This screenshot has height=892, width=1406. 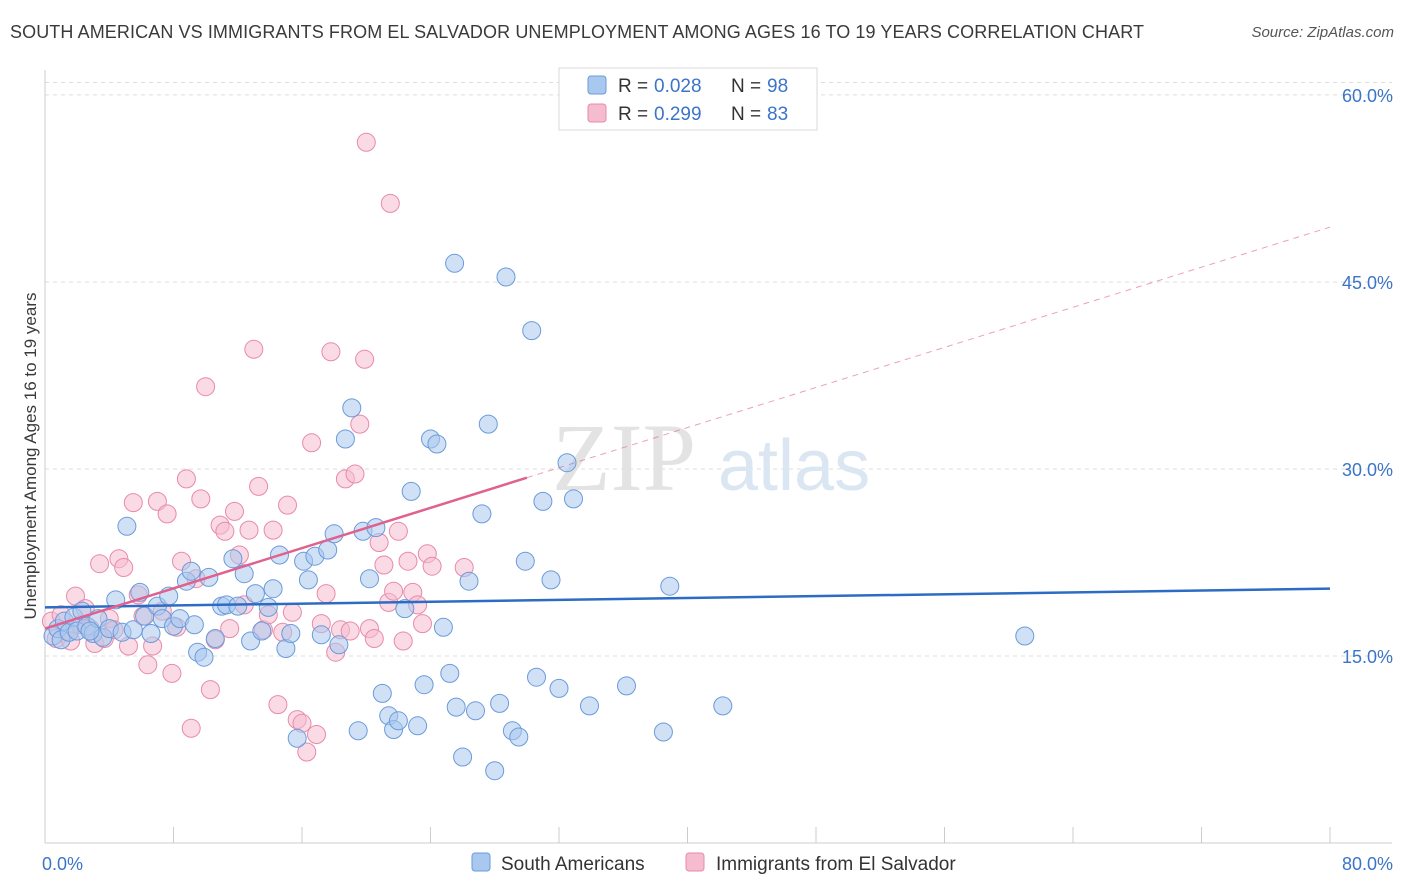 I want to click on y-tick-label-1: 30.0%, so click(x=1367, y=470).